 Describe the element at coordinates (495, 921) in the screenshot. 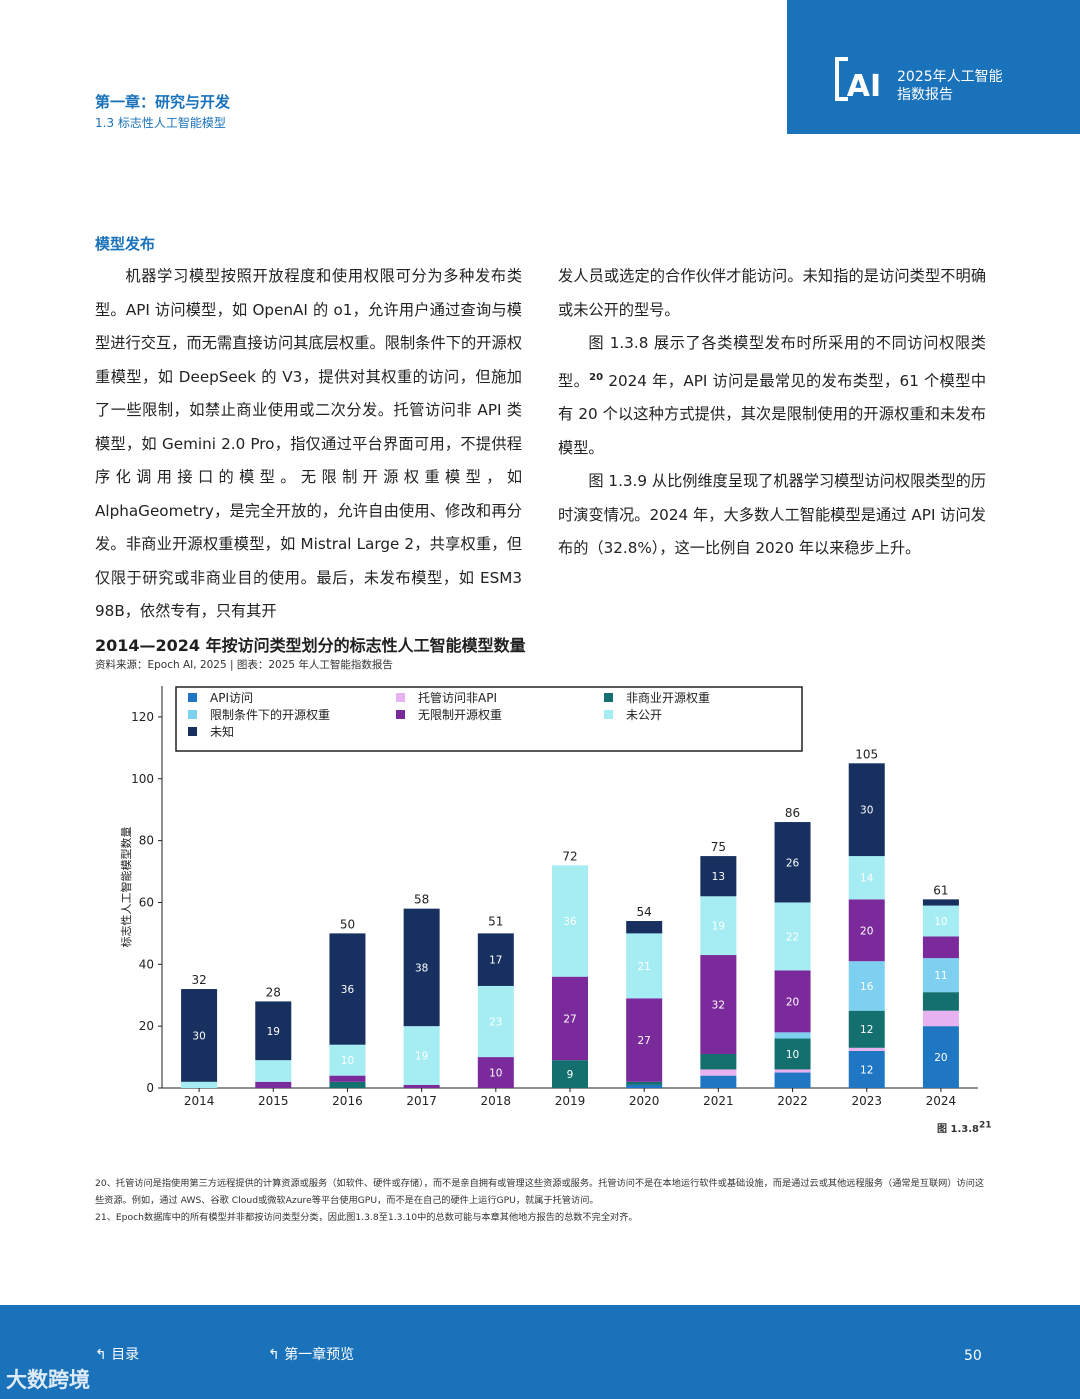

I see `bar-total-label: 51` at that location.